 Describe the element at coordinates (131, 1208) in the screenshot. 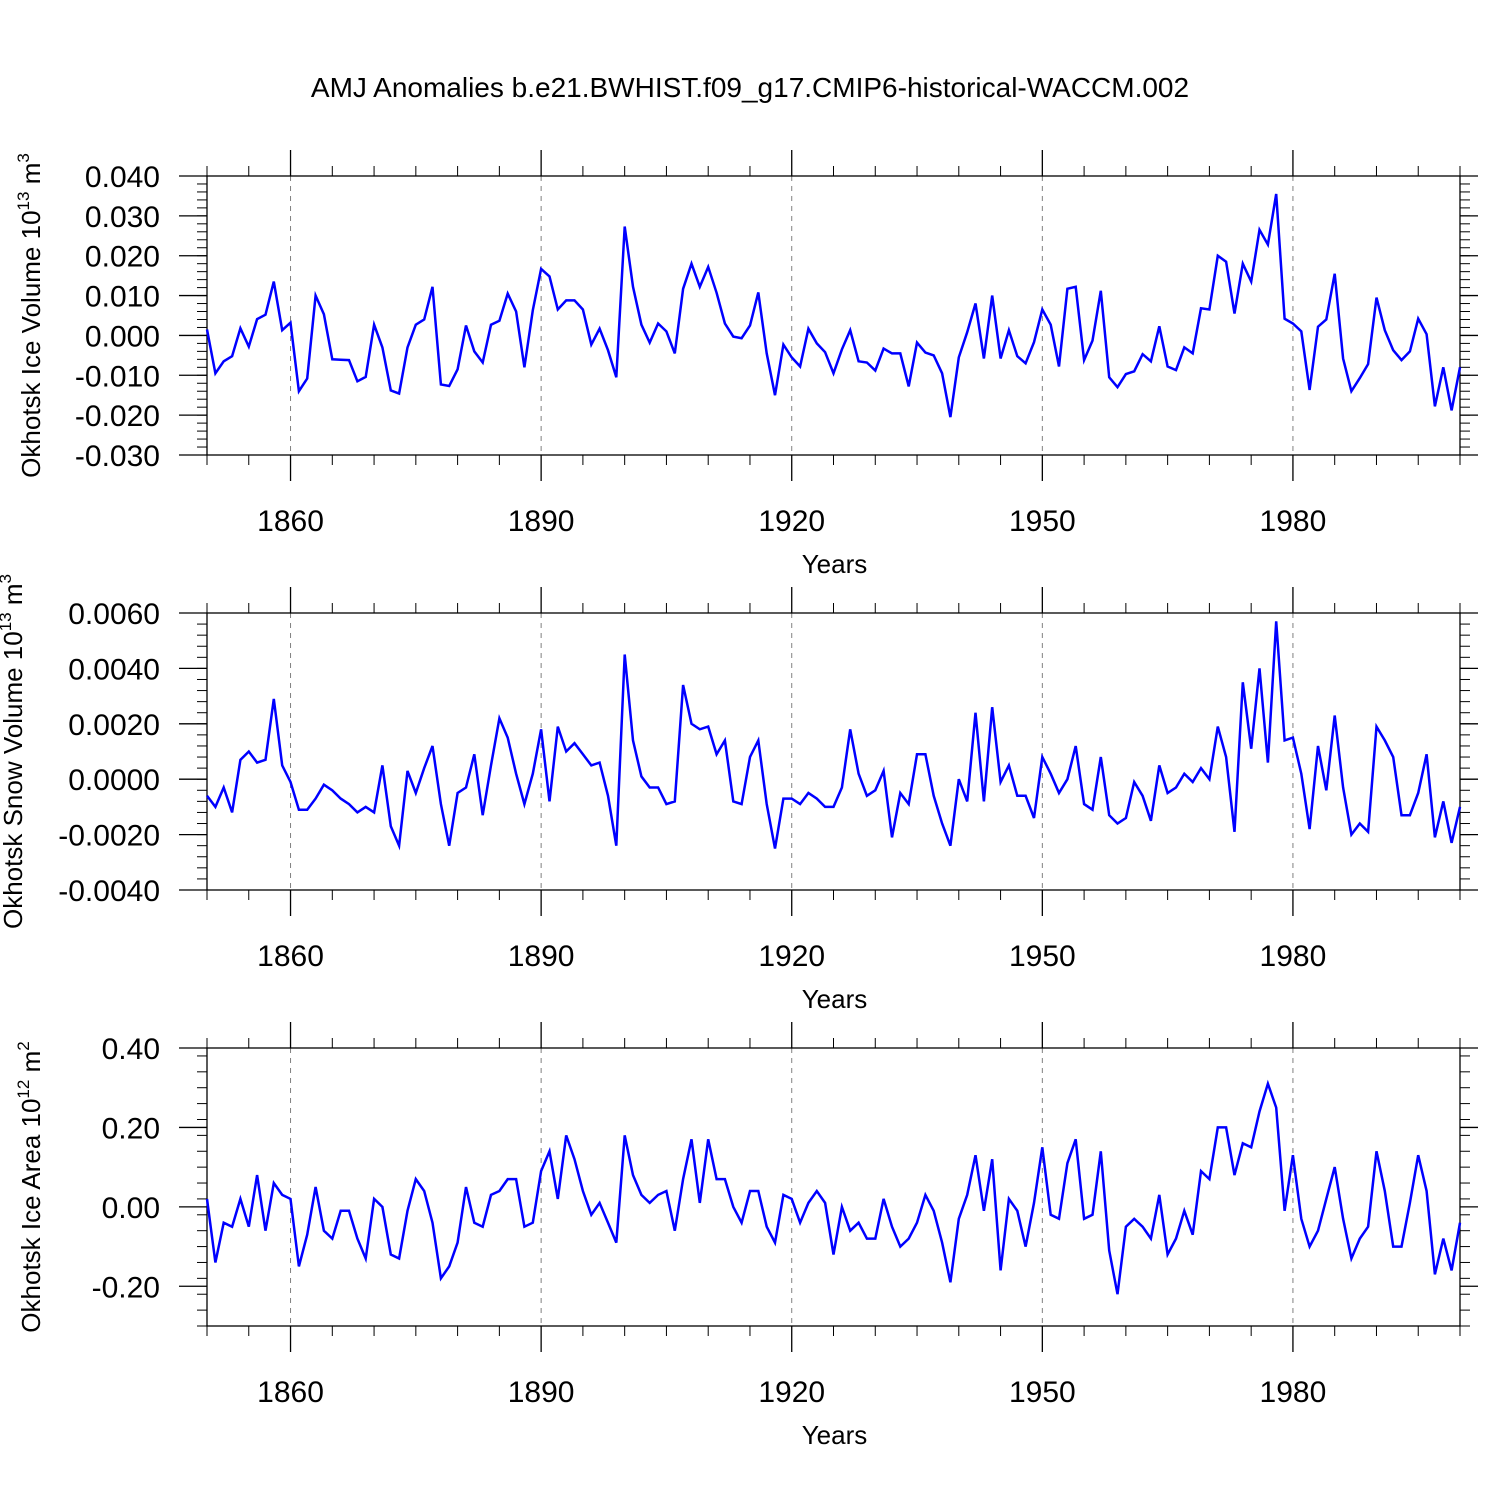

I see `y-tick-label: 0.00` at that location.